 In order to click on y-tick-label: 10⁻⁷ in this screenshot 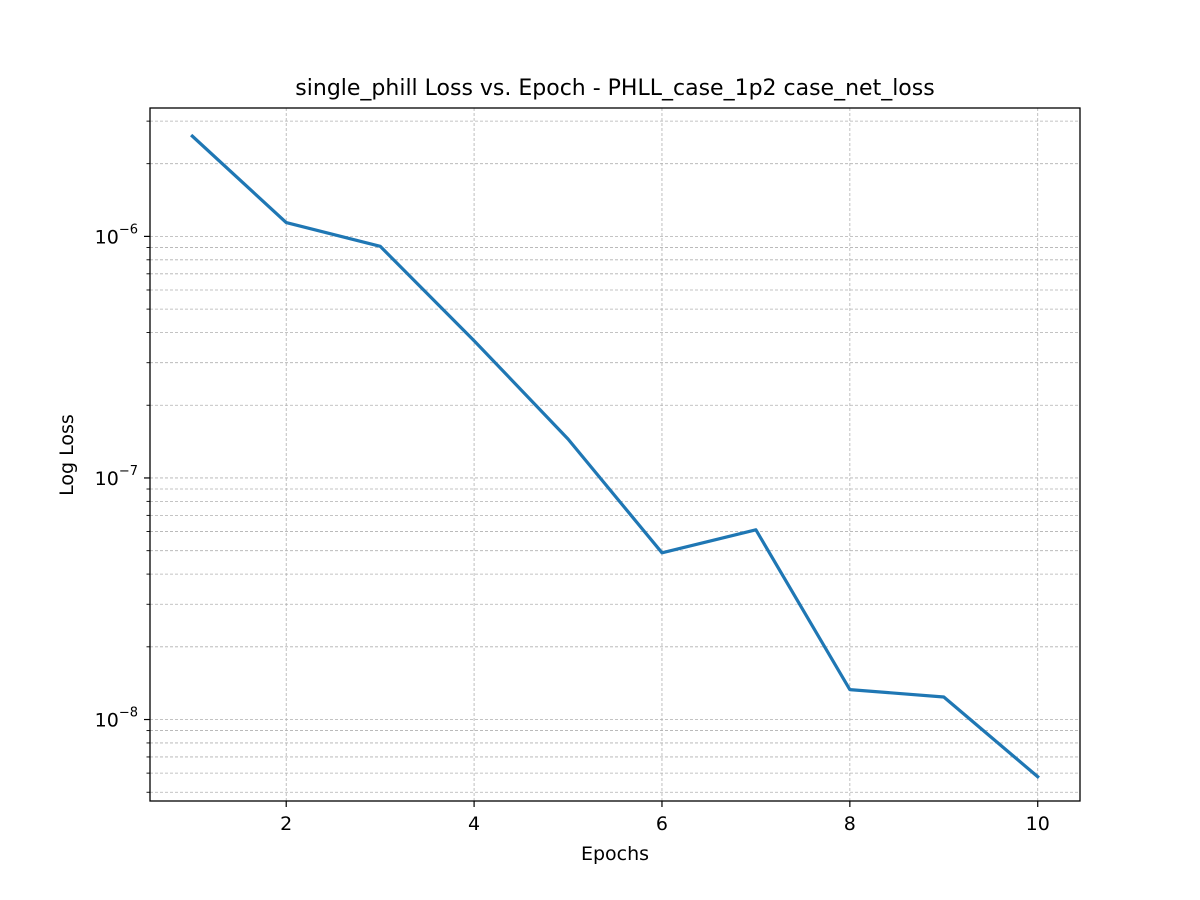, I will do `click(116, 477)`.